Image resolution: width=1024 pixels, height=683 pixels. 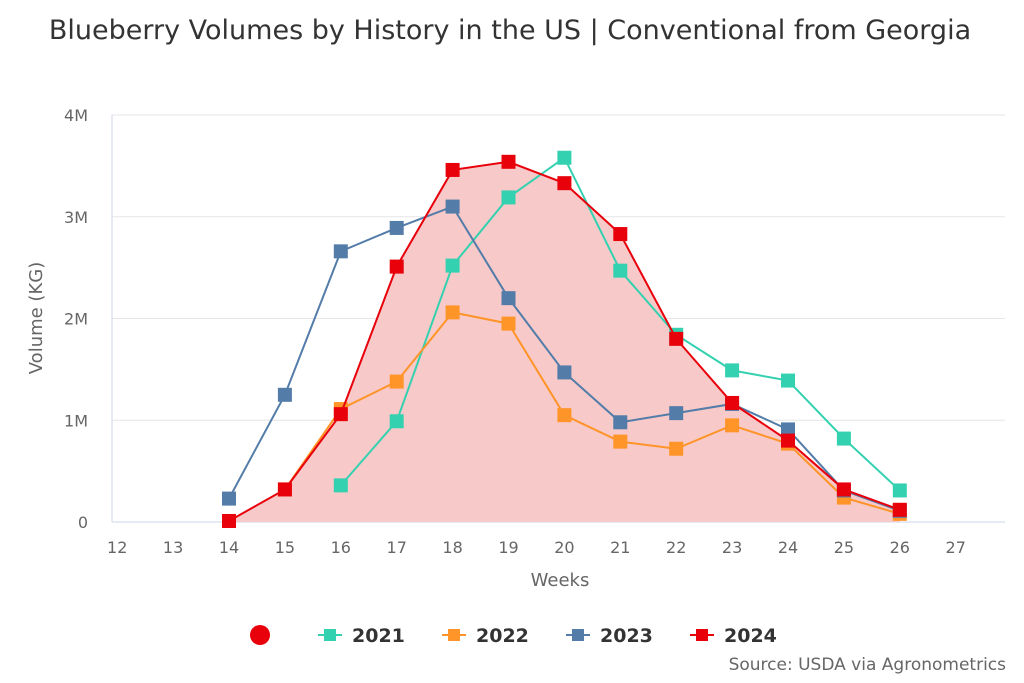 I want to click on y-tick-label: 4M, so click(x=76, y=115).